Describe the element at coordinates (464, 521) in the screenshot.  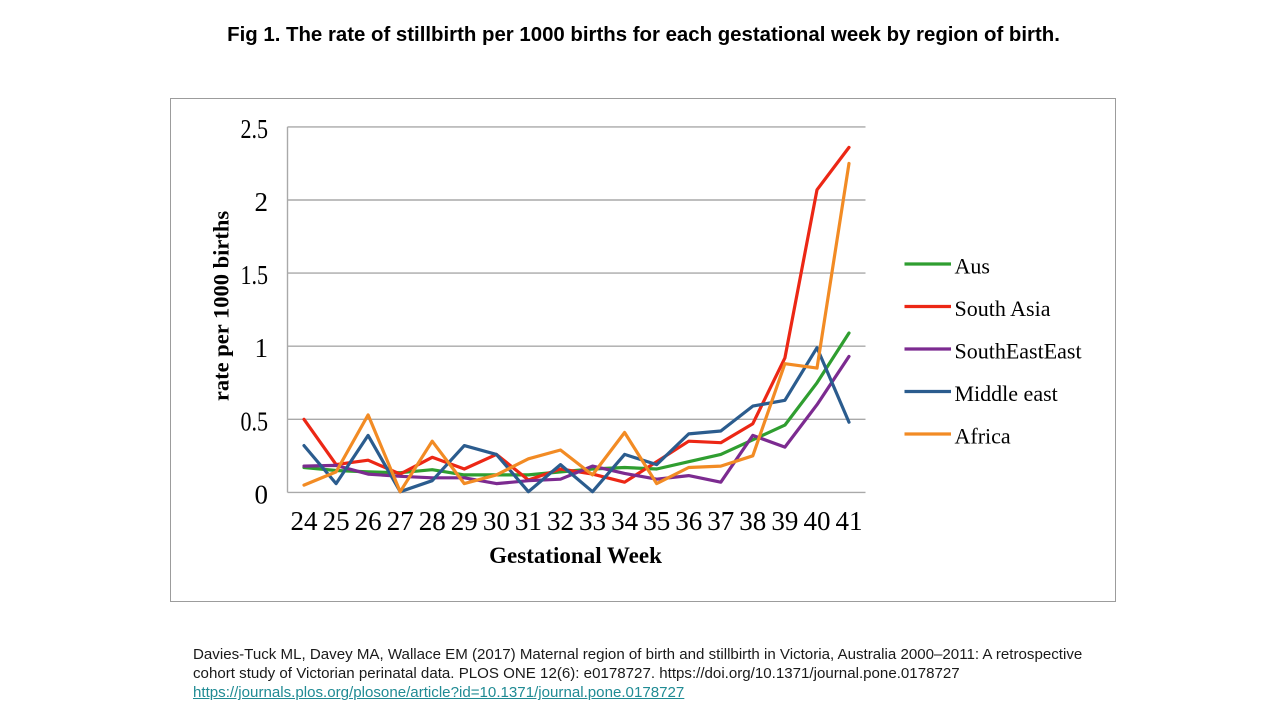
I see `svg-text: 29` at that location.